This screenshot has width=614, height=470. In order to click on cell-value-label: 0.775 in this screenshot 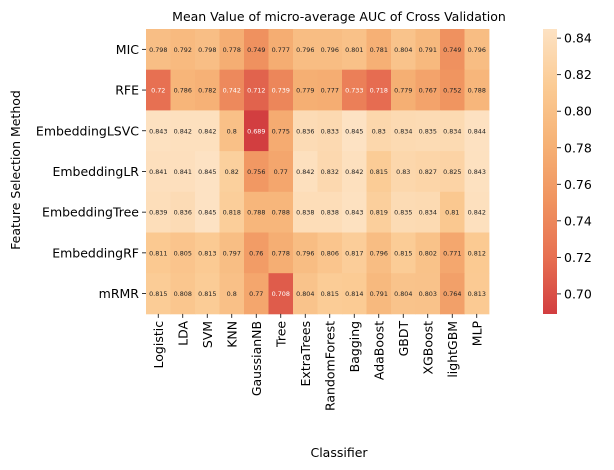, I will do `click(281, 131)`.